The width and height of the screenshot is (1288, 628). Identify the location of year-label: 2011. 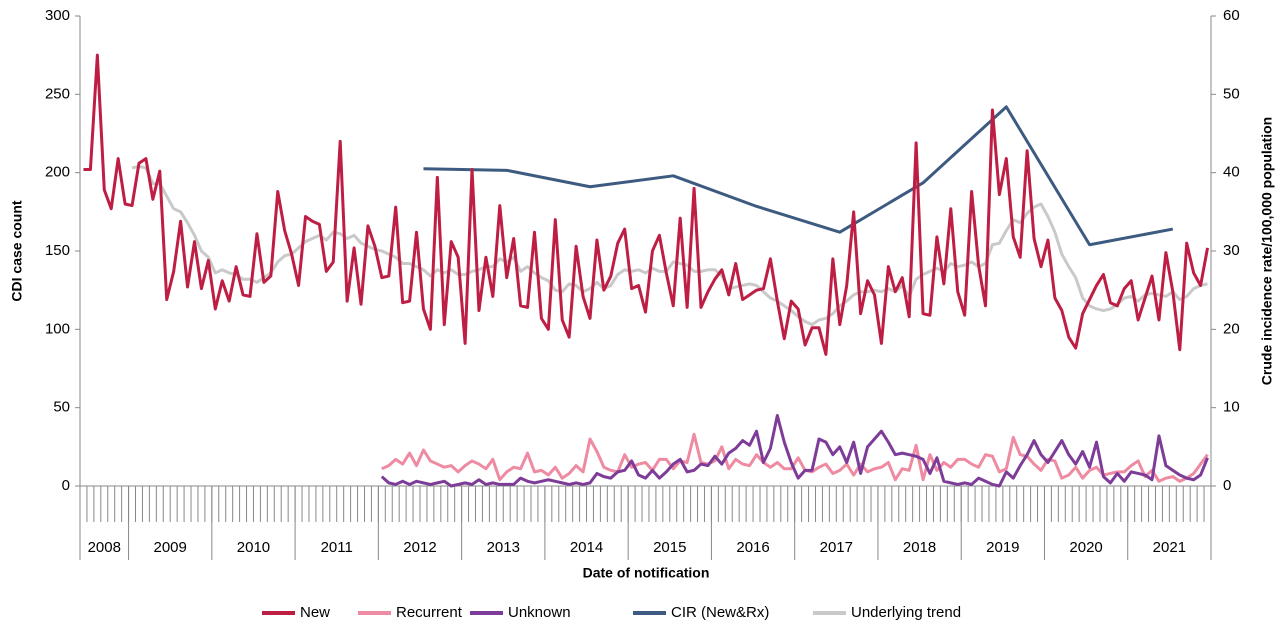
(337, 547).